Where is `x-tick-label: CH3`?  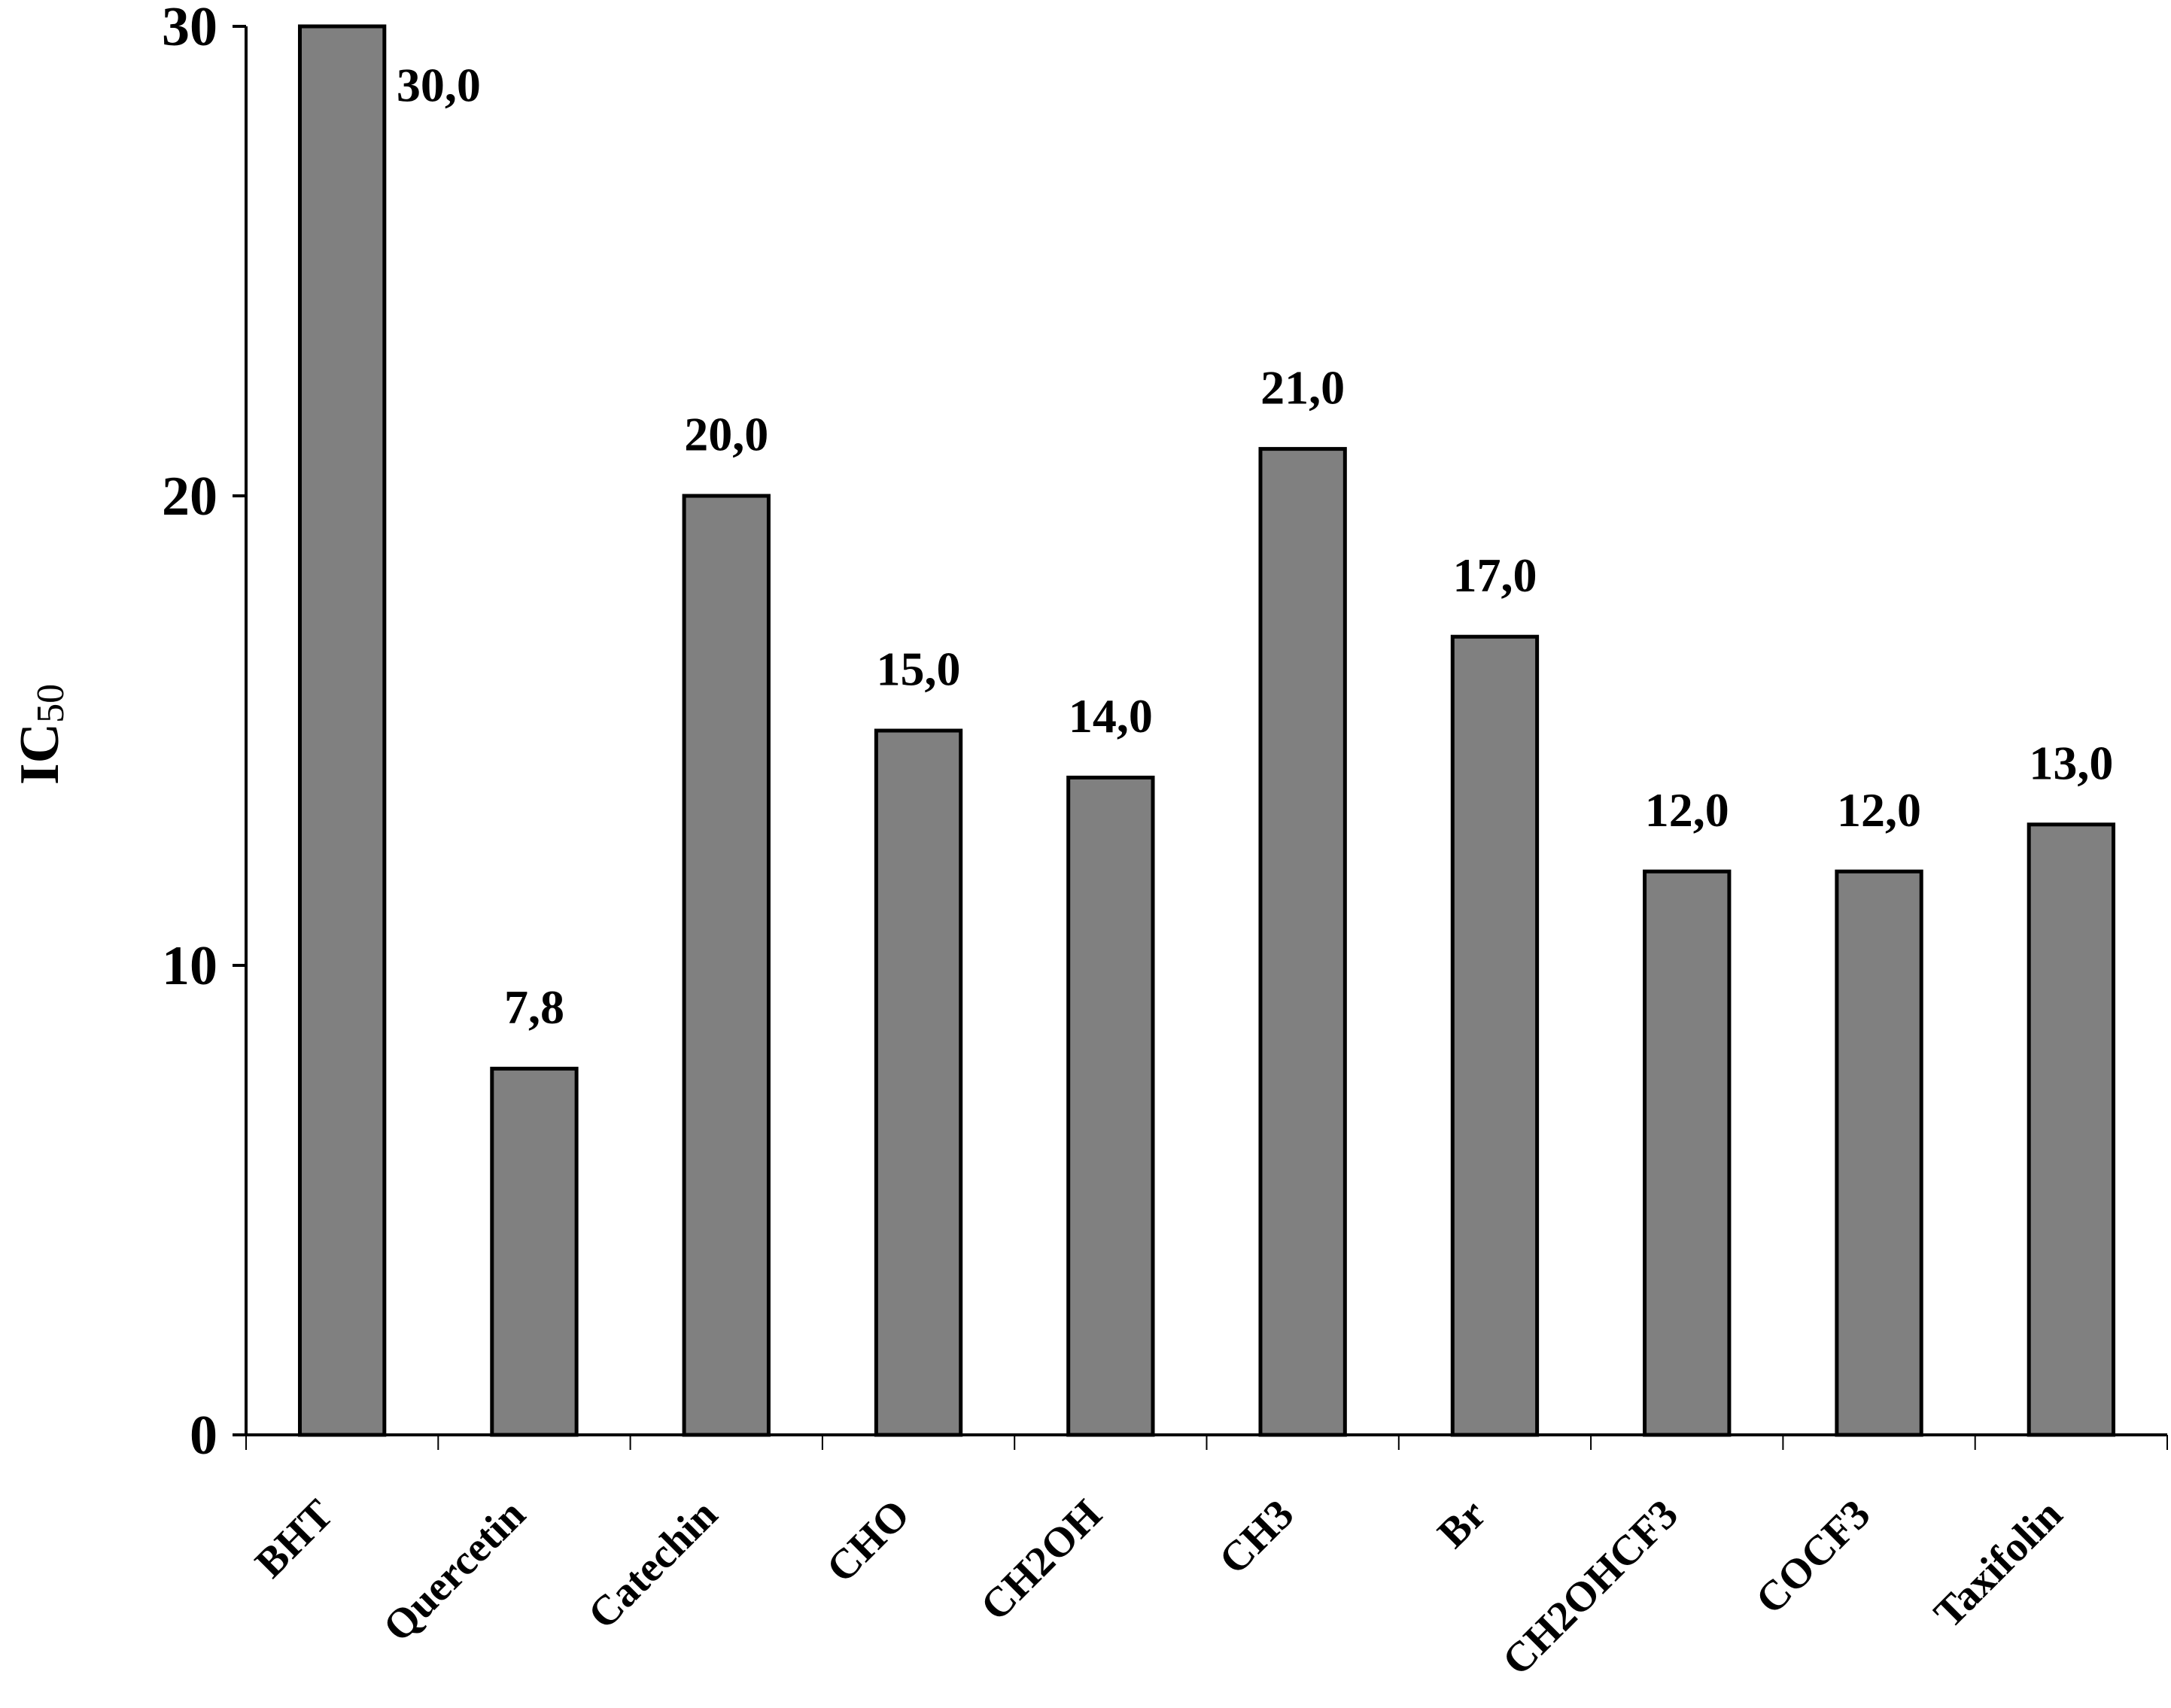 x-tick-label: CH3 is located at coordinates (1256, 1537).